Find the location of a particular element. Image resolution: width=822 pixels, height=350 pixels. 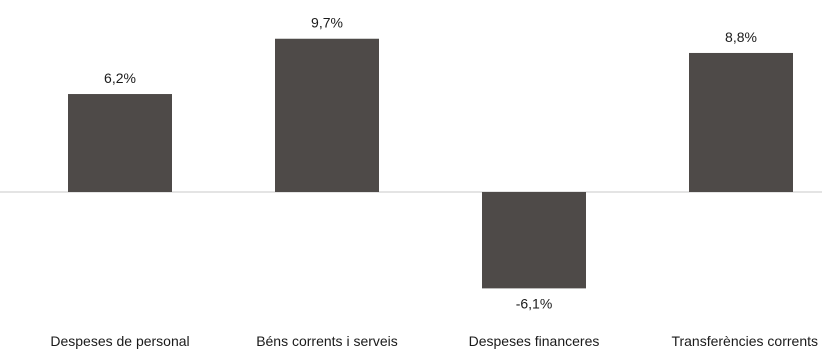

value-label-1: 6,2% is located at coordinates (120, 78).